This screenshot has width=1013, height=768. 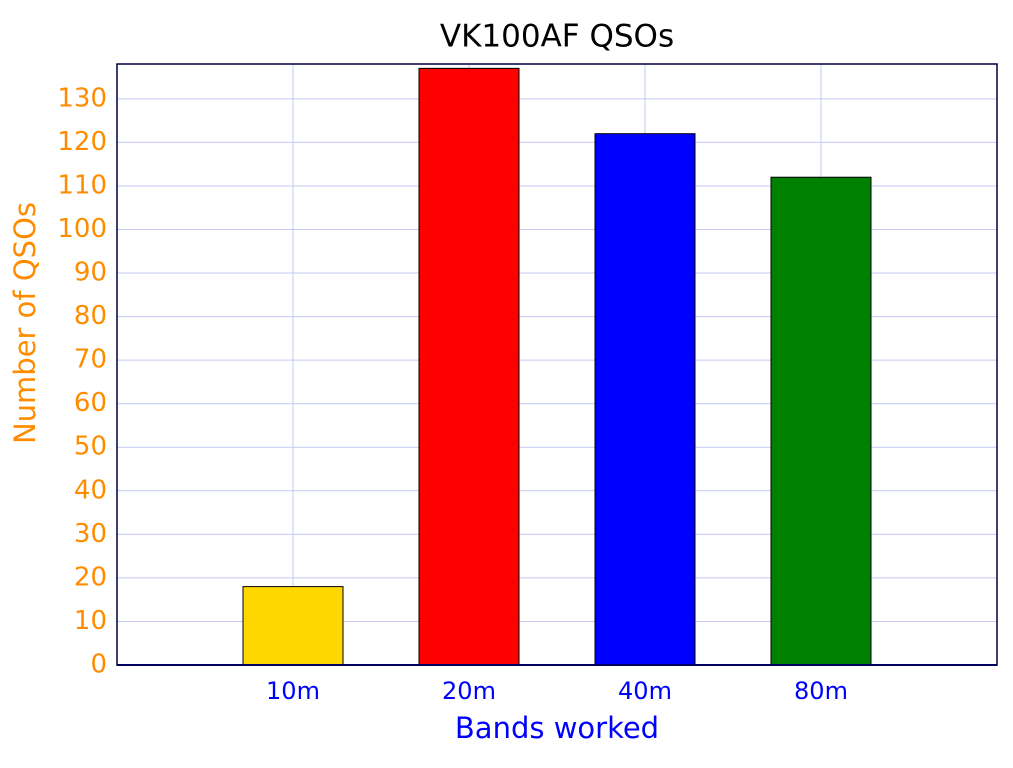 What do you see at coordinates (645, 691) in the screenshot?
I see `x-tick-label: 40m` at bounding box center [645, 691].